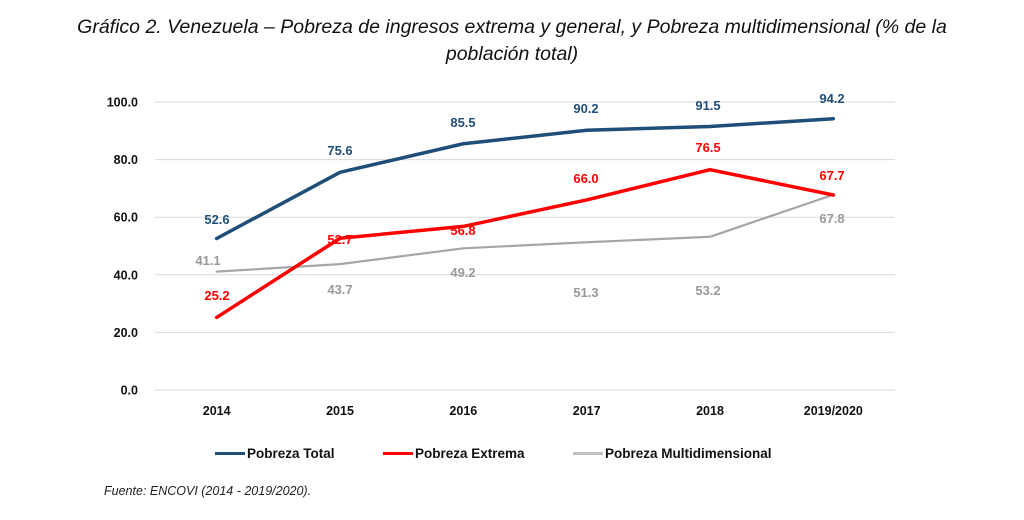 This screenshot has width=1024, height=520. Describe the element at coordinates (217, 411) in the screenshot. I see `x-tick-label: 2014` at that location.